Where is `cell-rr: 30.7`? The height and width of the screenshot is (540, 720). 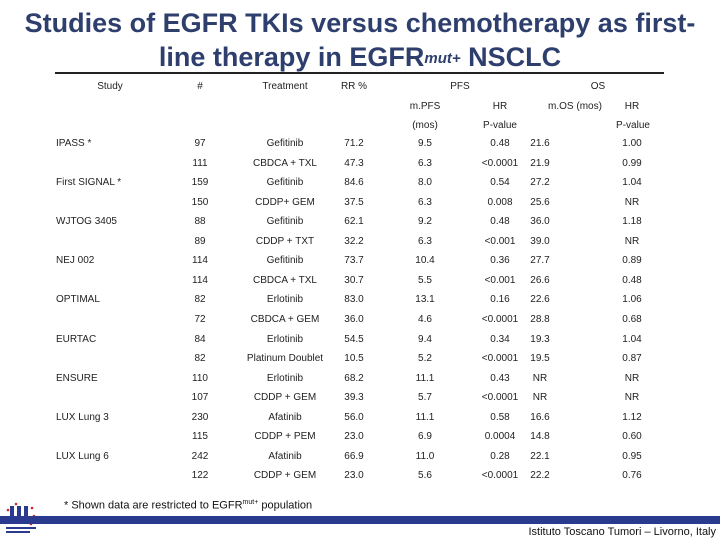 cell-rr: 30.7 is located at coordinates (354, 280).